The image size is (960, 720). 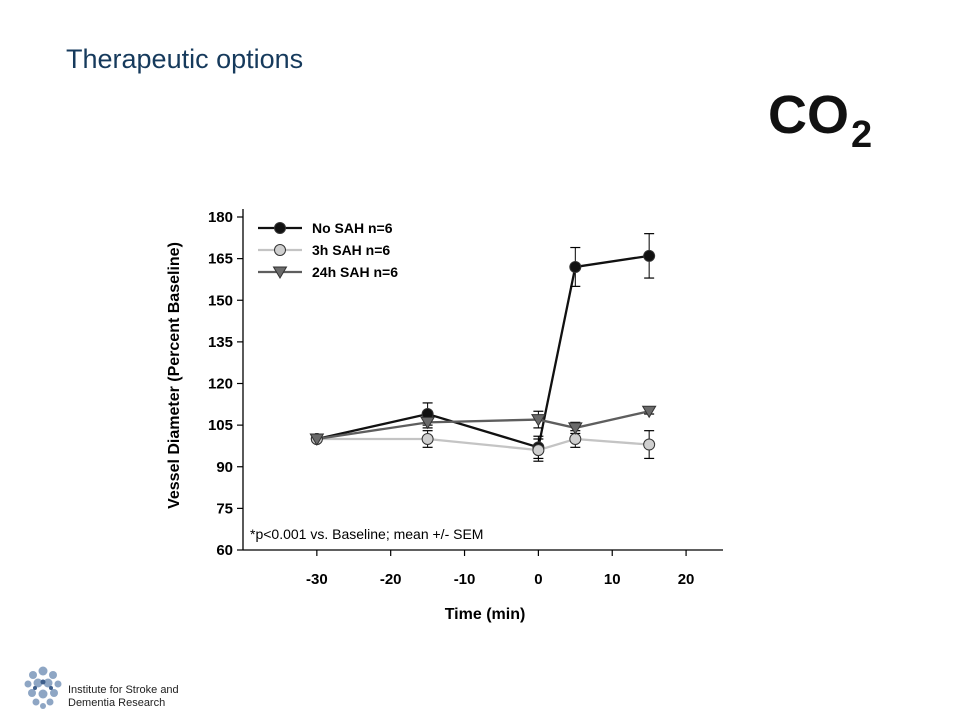 I want to click on formula-subscript: 2, so click(x=862, y=135).